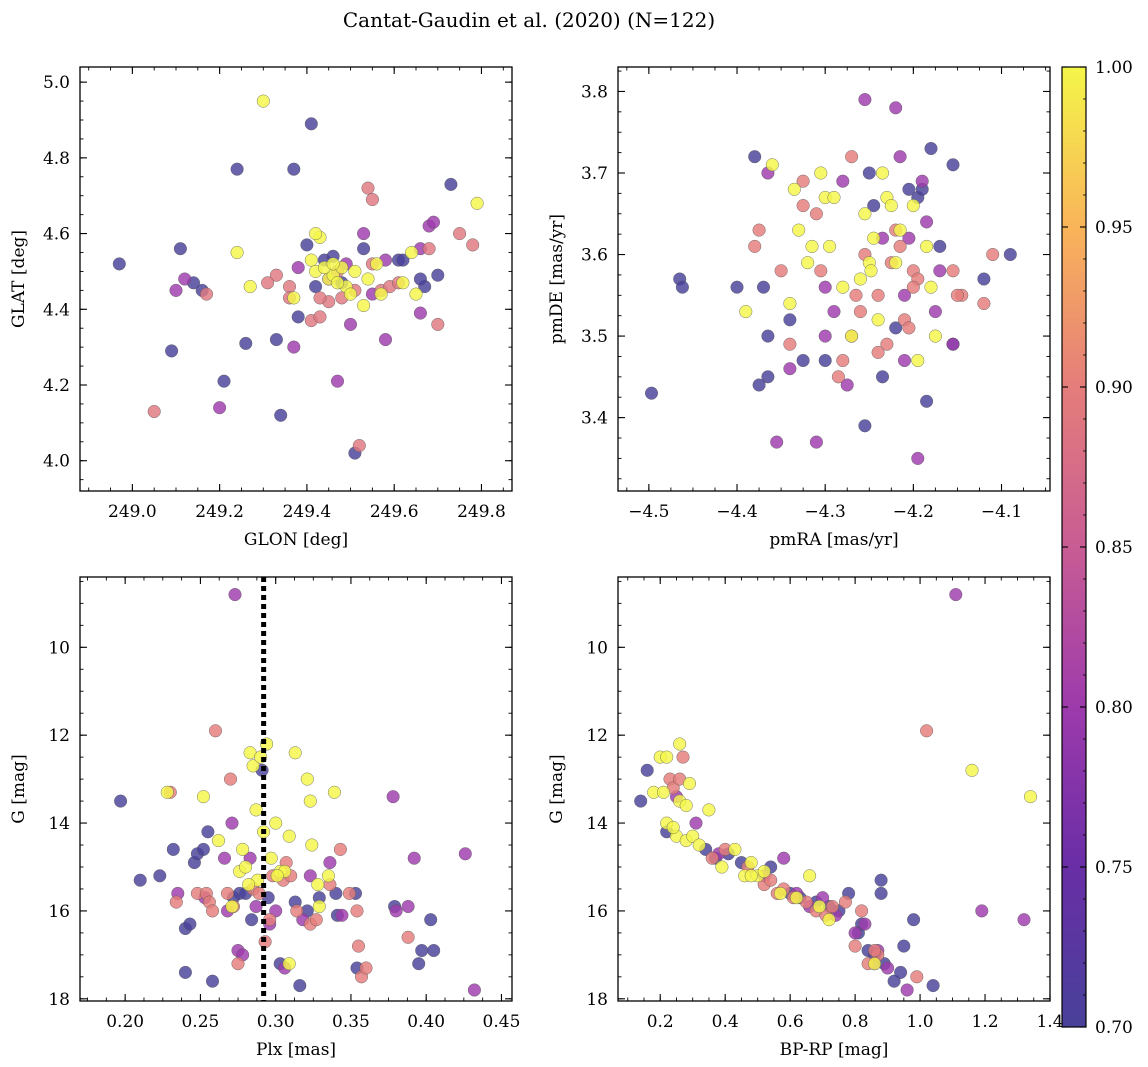  I want to click on x-tick-label: 0.6, so click(790, 1022).